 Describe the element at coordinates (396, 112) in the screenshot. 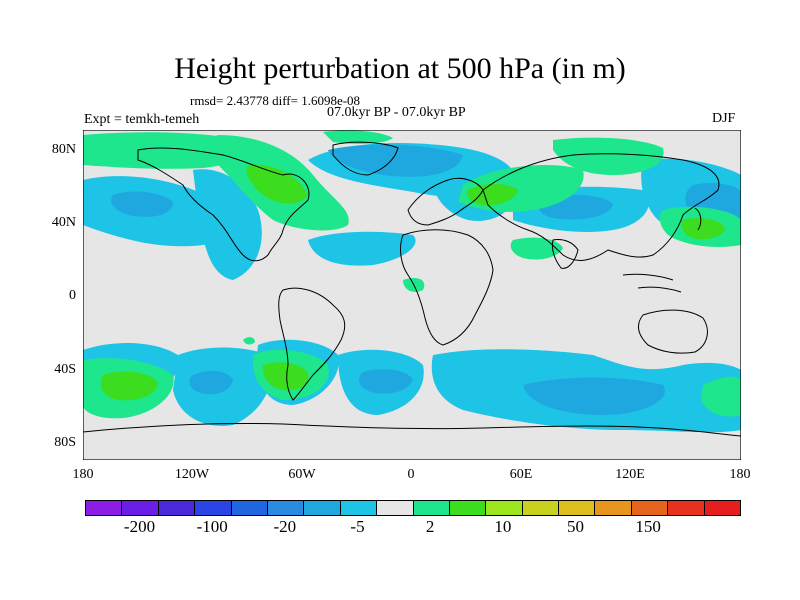

I see `period-label: 07.0kyr BP - 07.0kyr BP` at that location.